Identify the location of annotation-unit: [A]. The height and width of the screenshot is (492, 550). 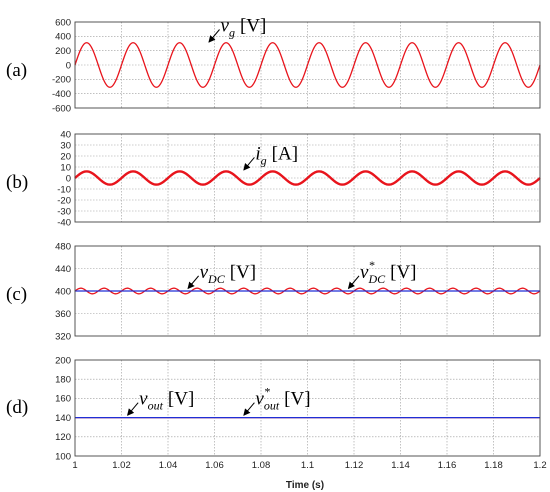
(285, 153).